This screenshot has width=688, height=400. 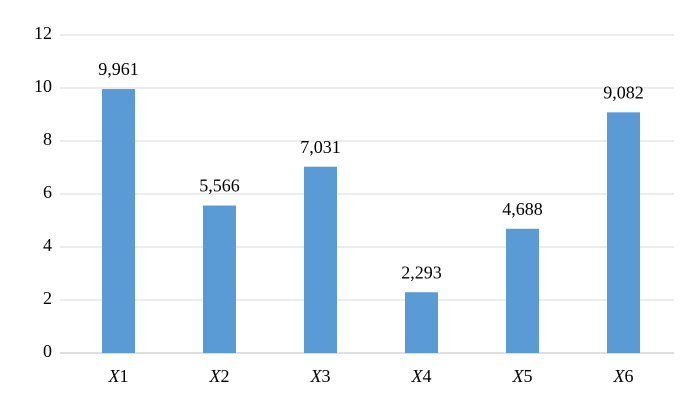 What do you see at coordinates (47, 192) in the screenshot?
I see `y-tick-label: 6` at bounding box center [47, 192].